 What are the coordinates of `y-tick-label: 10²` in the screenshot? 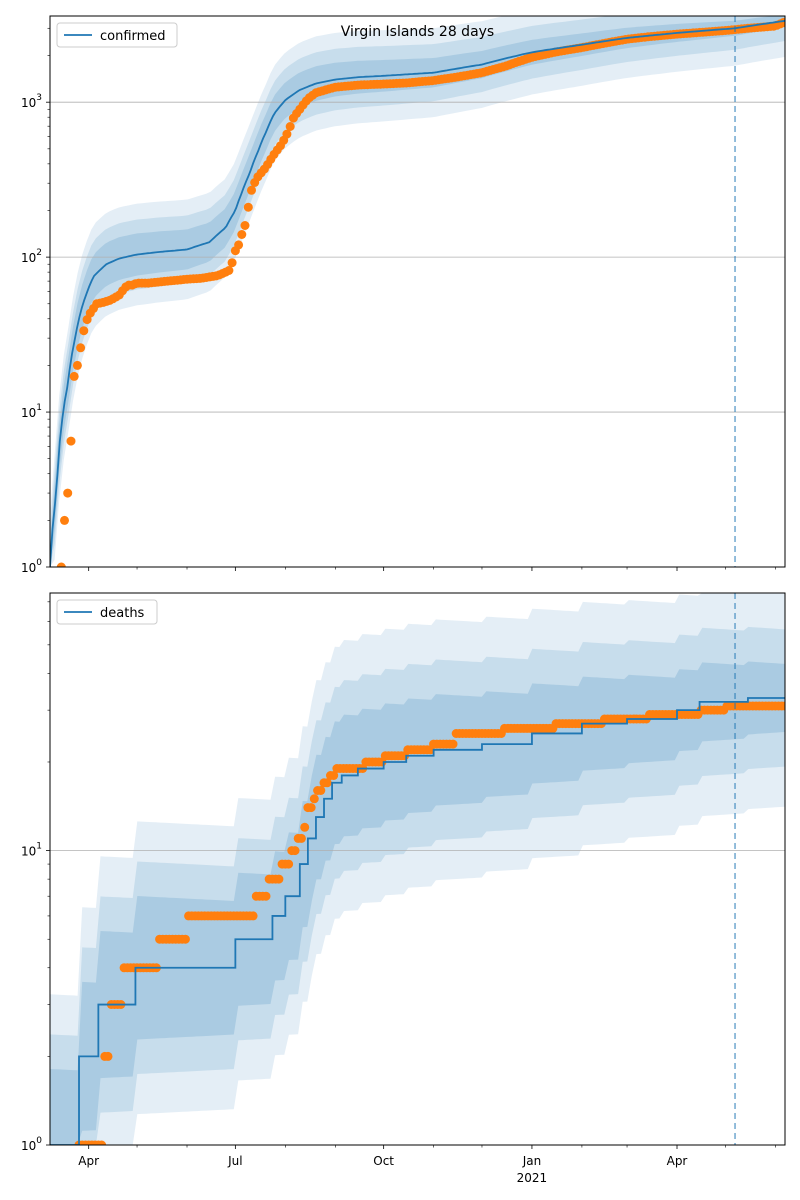 It's located at (31, 256).